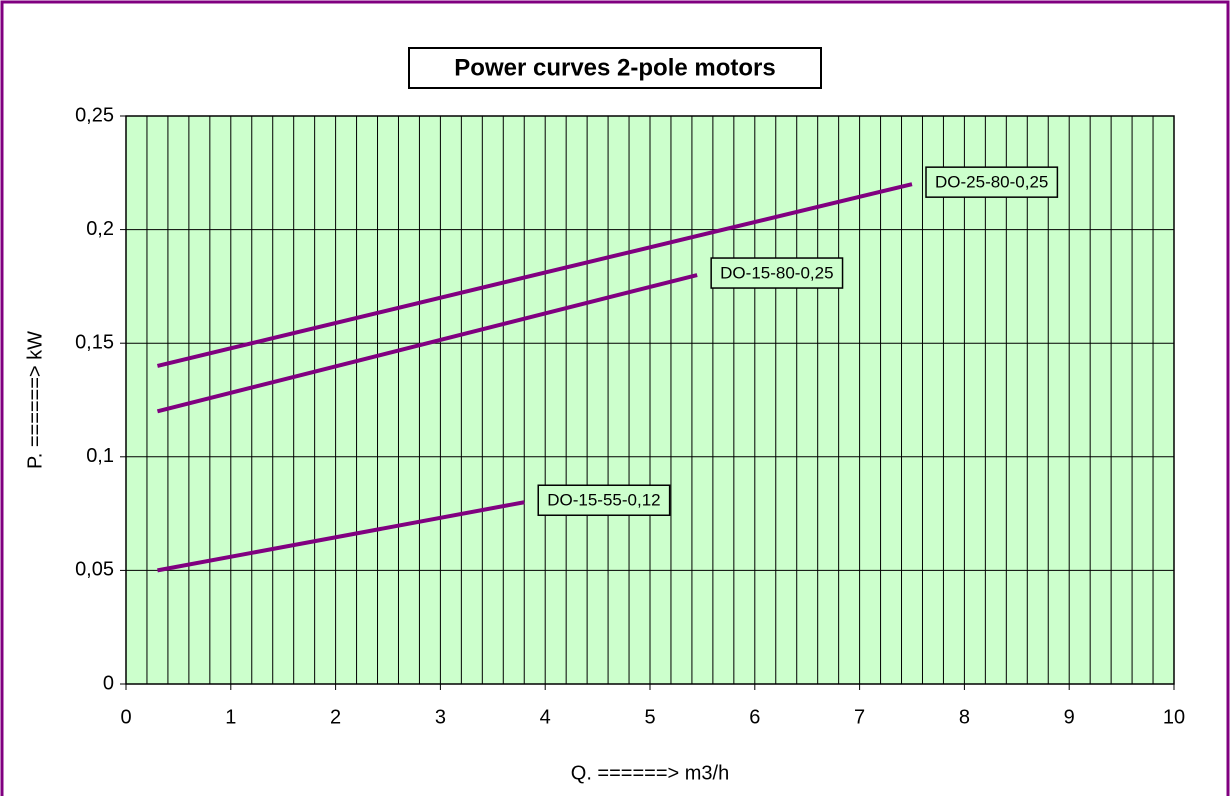 This screenshot has height=796, width=1230. What do you see at coordinates (335, 717) in the screenshot?
I see `x-tick-label: 2` at bounding box center [335, 717].